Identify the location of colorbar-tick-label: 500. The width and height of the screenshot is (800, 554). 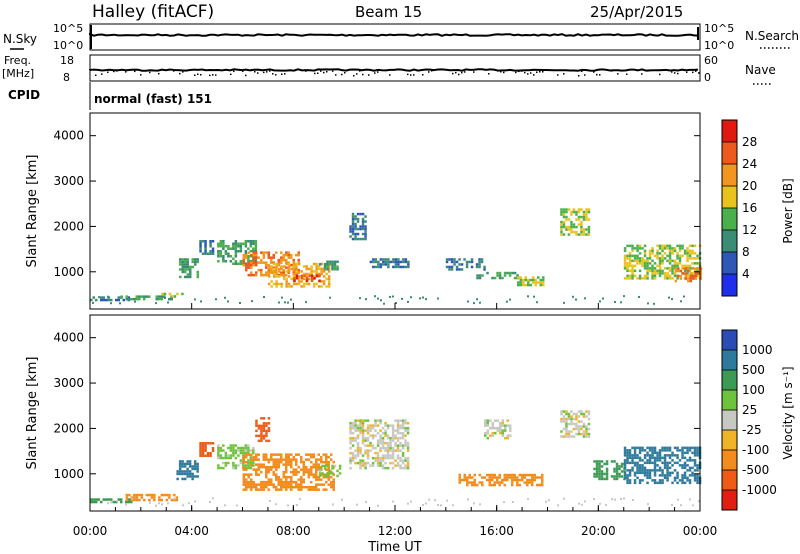
(753, 370).